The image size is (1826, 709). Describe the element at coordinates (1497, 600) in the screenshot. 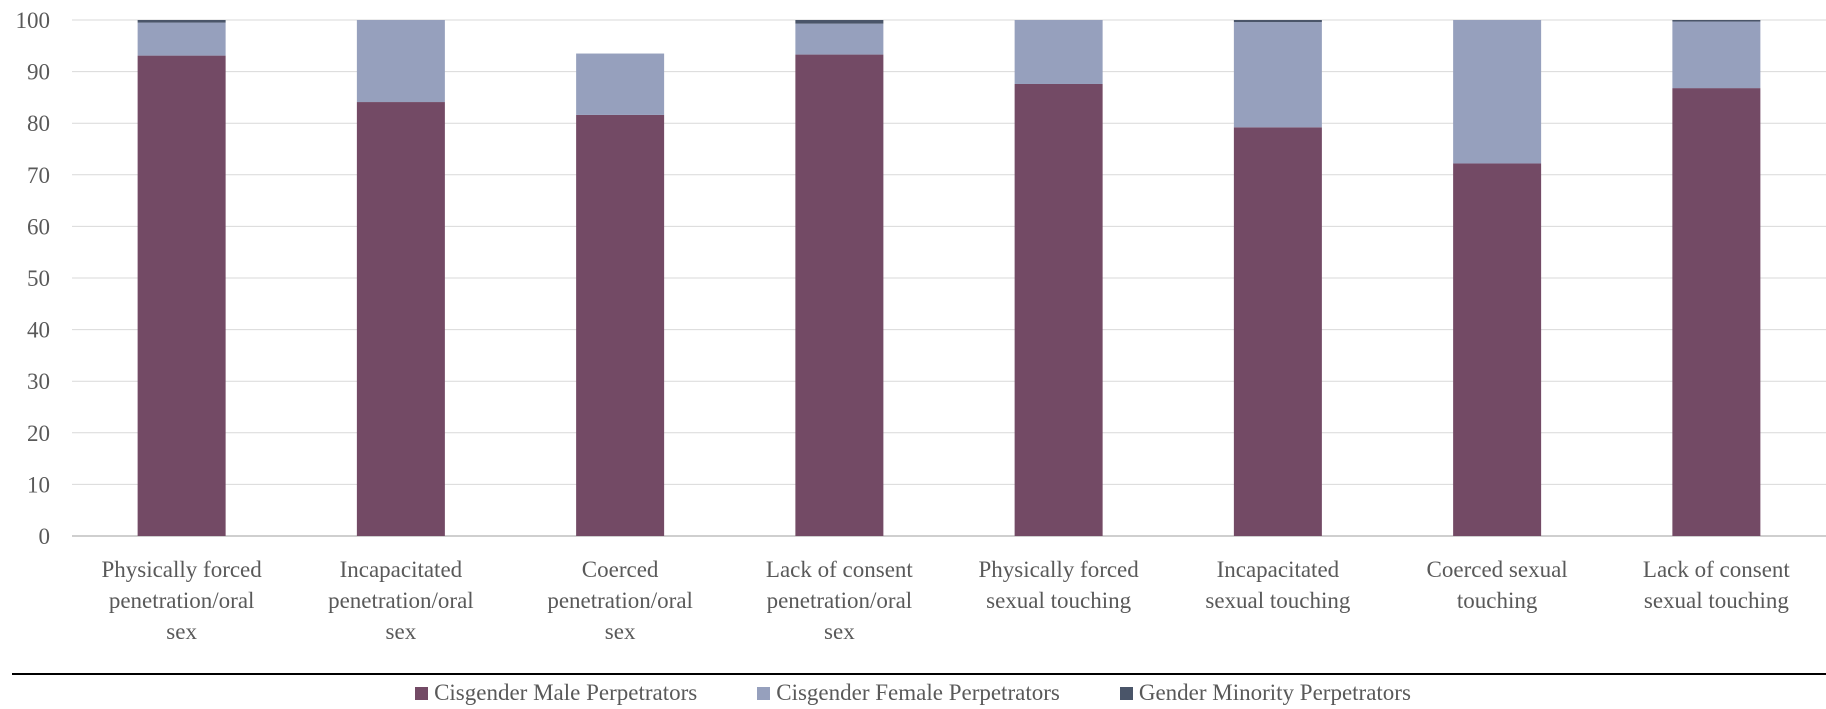

I see `x-category-label-line: touching` at that location.